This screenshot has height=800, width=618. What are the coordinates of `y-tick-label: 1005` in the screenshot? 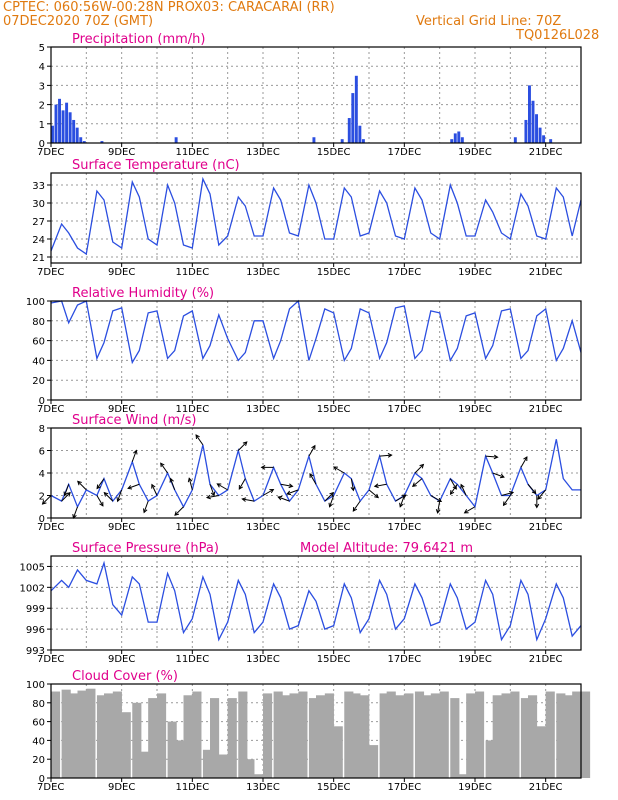 It's located at (32, 567).